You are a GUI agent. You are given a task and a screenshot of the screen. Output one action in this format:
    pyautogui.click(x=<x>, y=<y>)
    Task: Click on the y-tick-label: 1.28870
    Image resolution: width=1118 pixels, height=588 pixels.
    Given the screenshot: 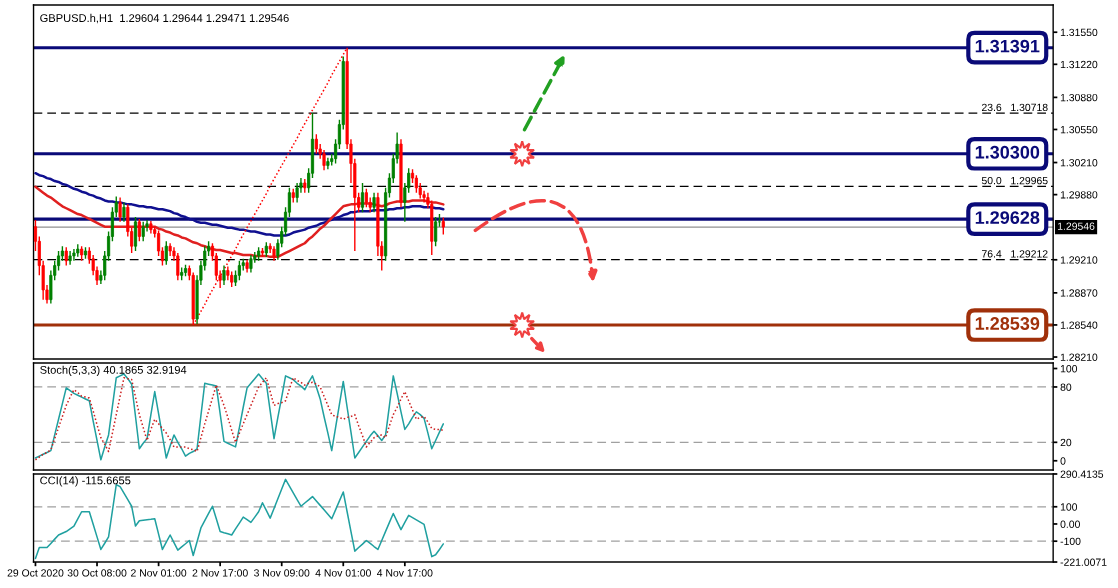 What is the action you would take?
    pyautogui.click(x=1079, y=293)
    